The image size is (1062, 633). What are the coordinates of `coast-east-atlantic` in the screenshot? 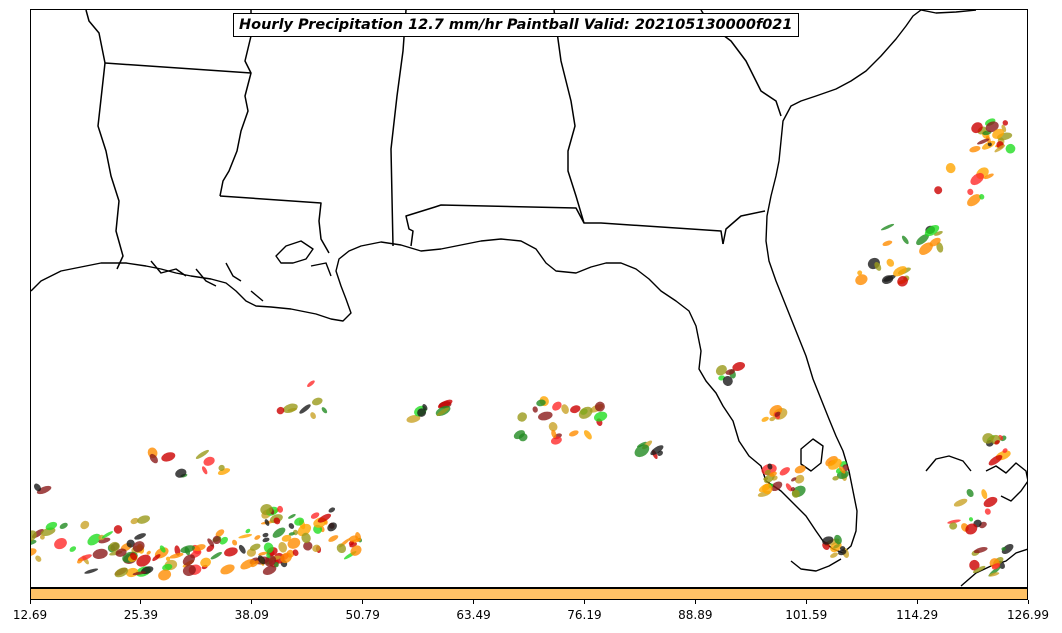 It's located at (948, 12).